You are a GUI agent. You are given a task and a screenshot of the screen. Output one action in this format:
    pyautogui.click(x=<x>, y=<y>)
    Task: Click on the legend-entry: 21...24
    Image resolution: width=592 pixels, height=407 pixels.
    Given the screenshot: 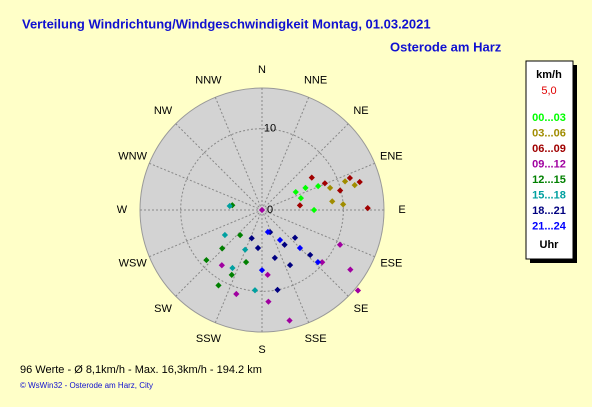 What is the action you would take?
    pyautogui.click(x=549, y=226)
    